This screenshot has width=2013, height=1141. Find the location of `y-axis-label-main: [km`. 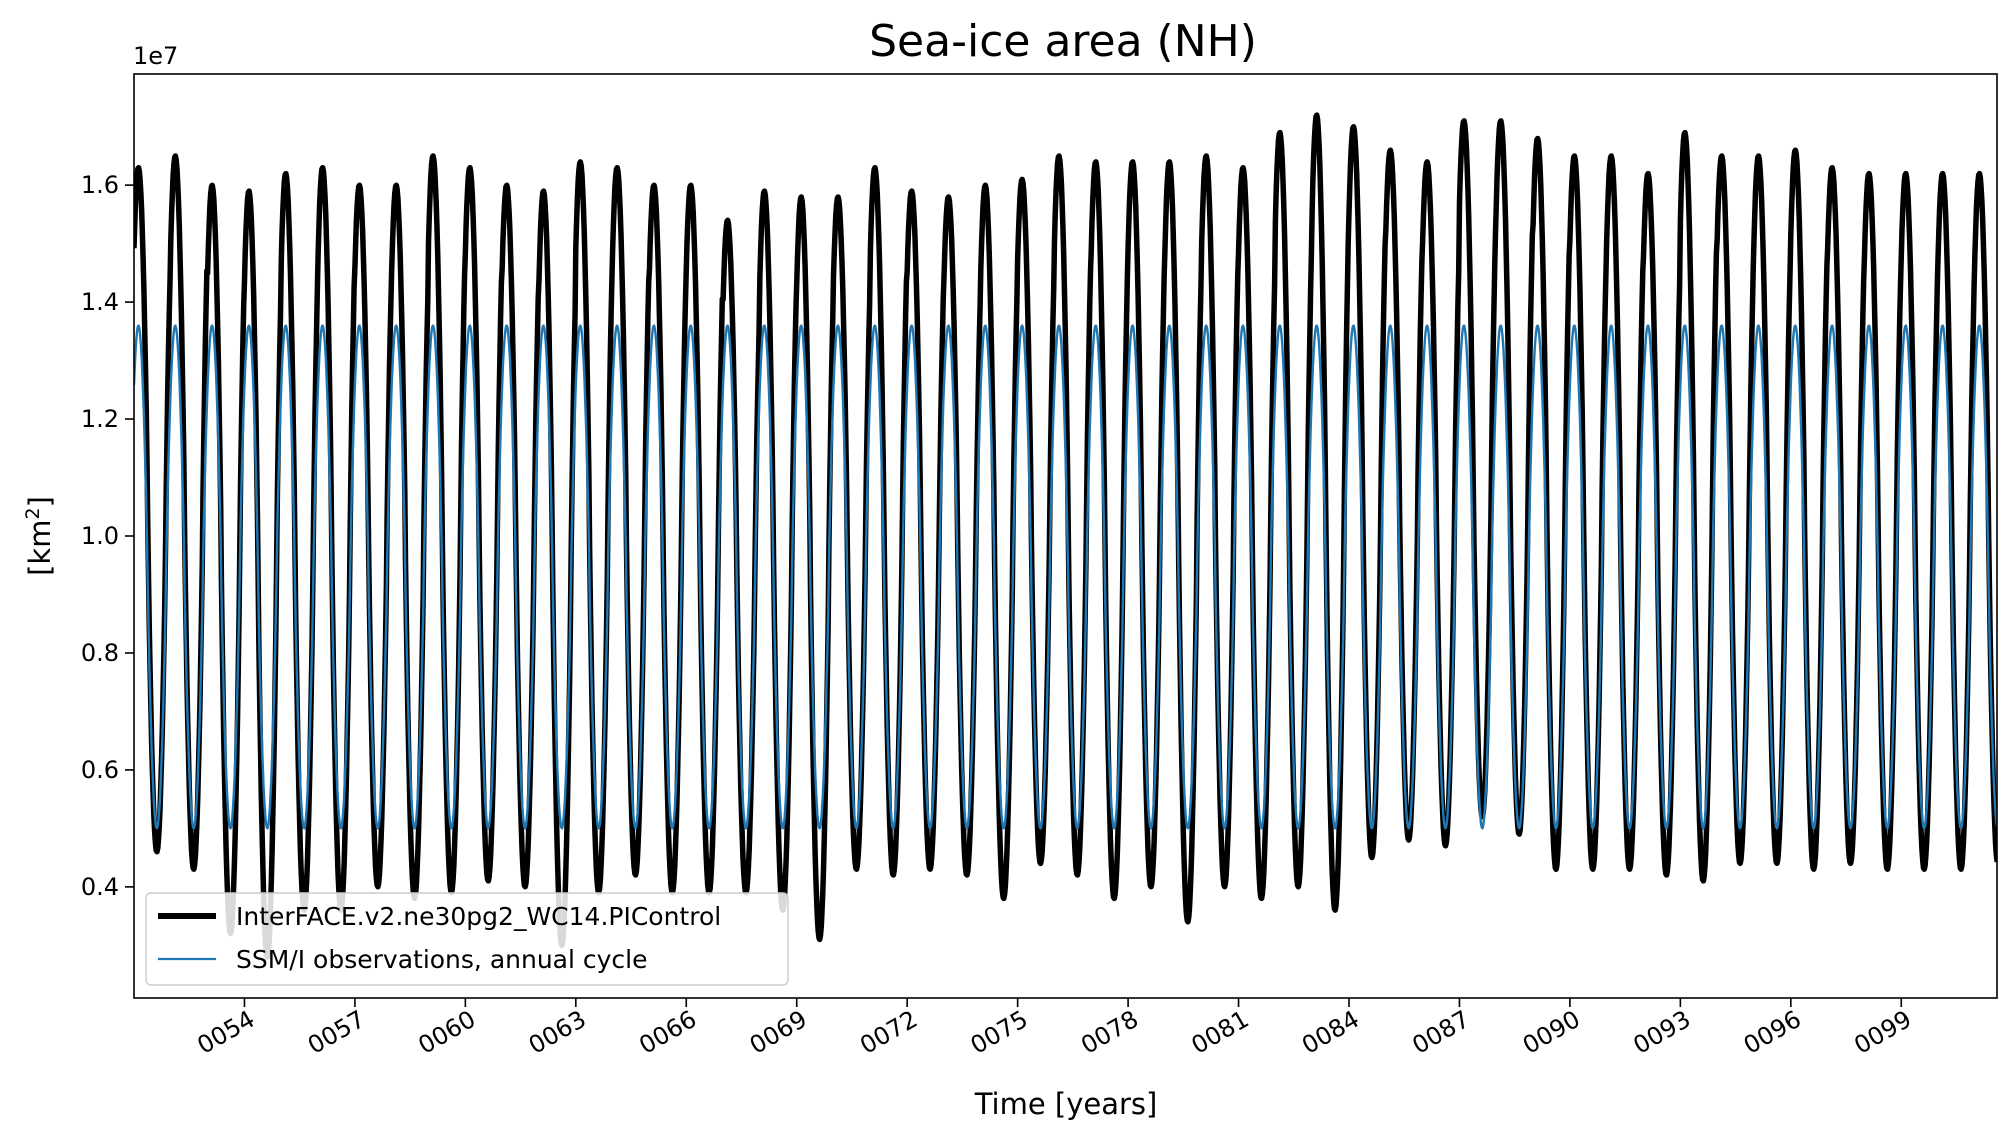

y-axis-label-main: [km is located at coordinates (40, 548).